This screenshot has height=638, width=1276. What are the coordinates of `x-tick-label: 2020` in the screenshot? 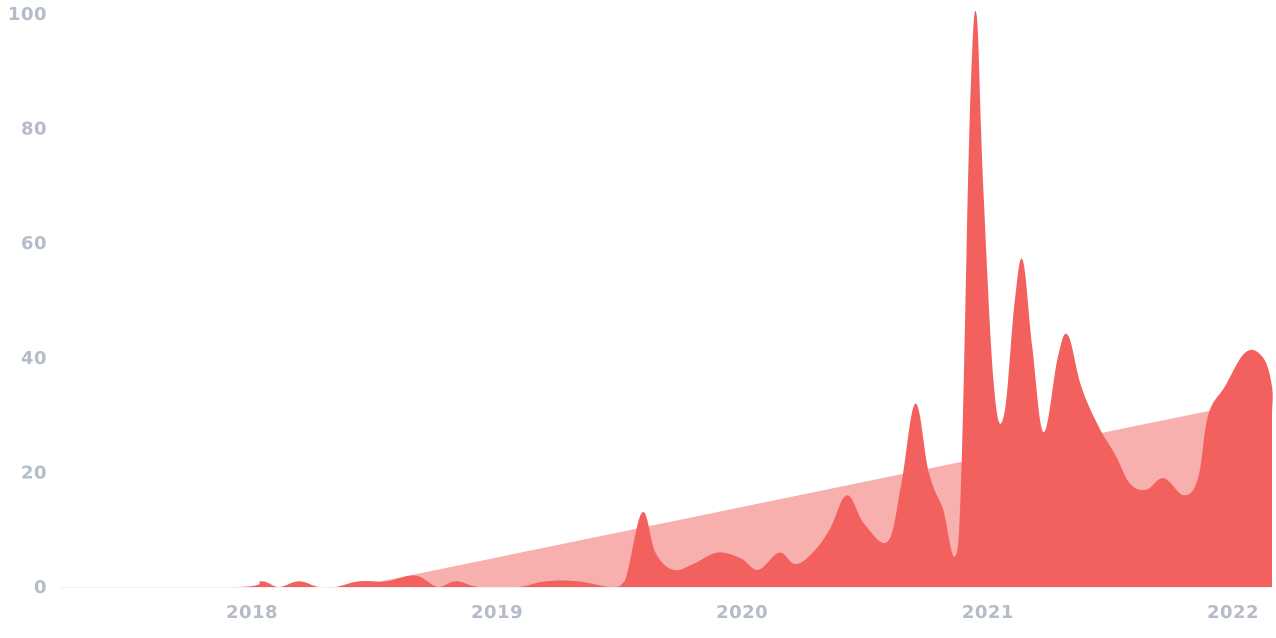 It's located at (742, 612).